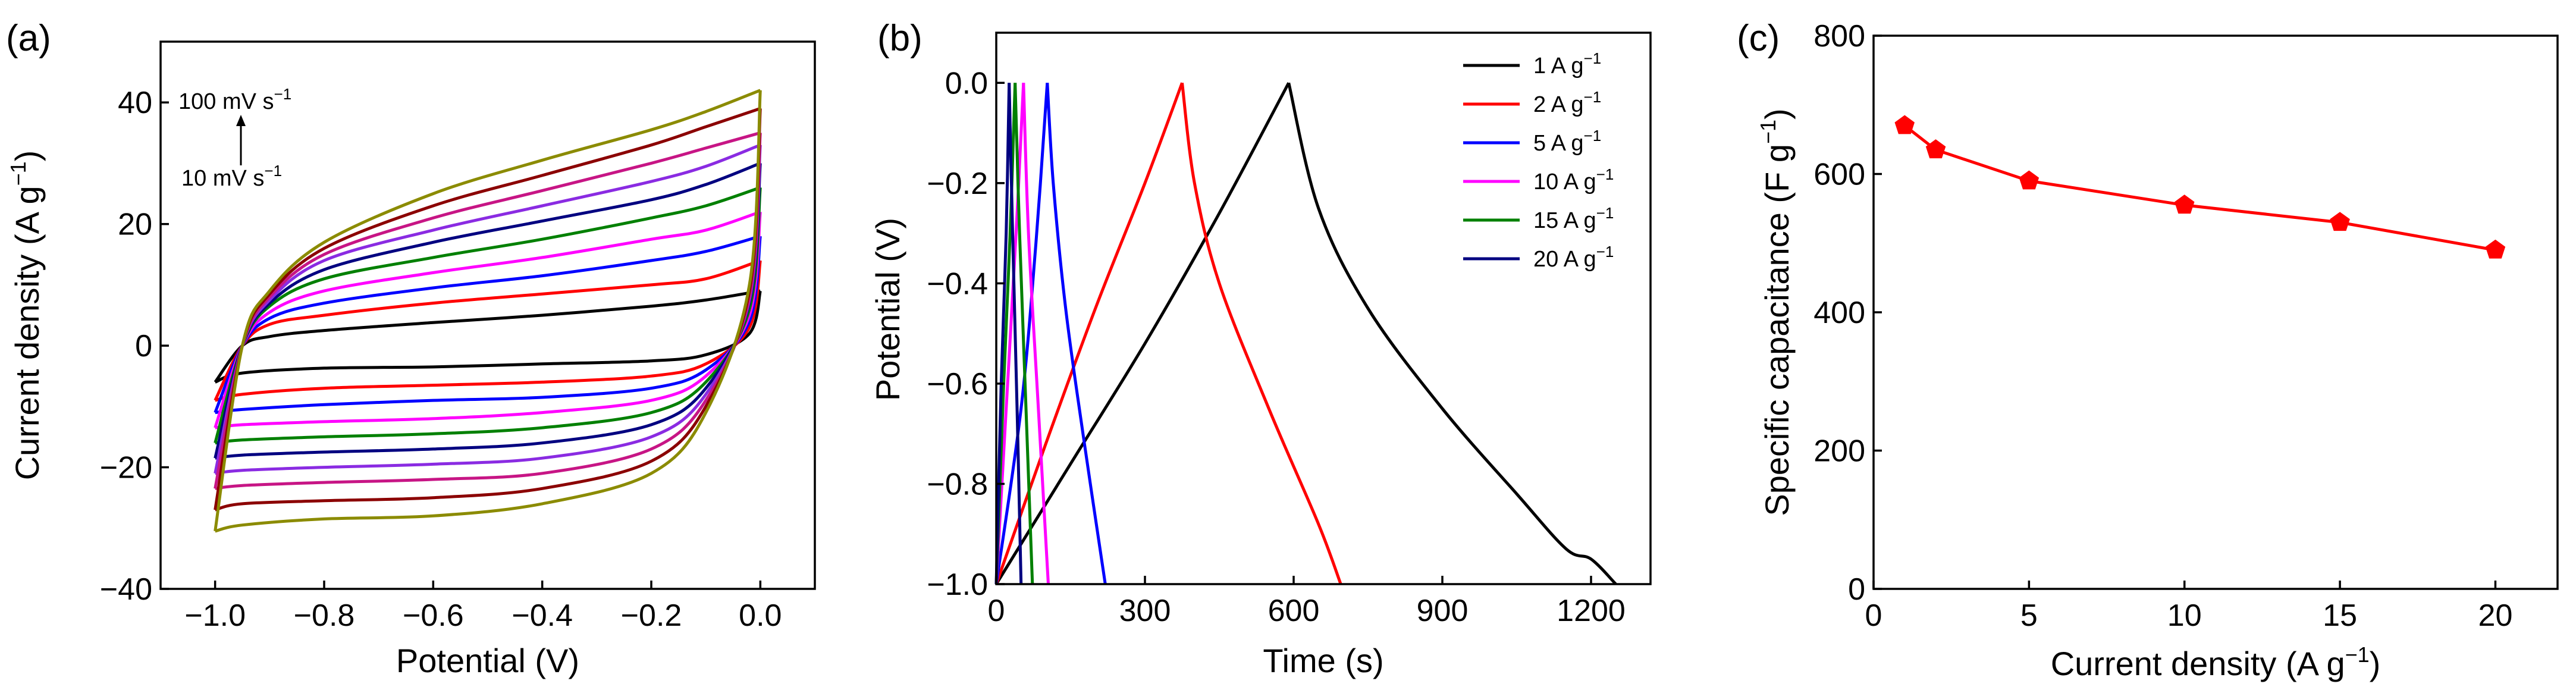  What do you see at coordinates (143, 346) in the screenshot?
I see `panel-a-ytick-label: 0` at bounding box center [143, 346].